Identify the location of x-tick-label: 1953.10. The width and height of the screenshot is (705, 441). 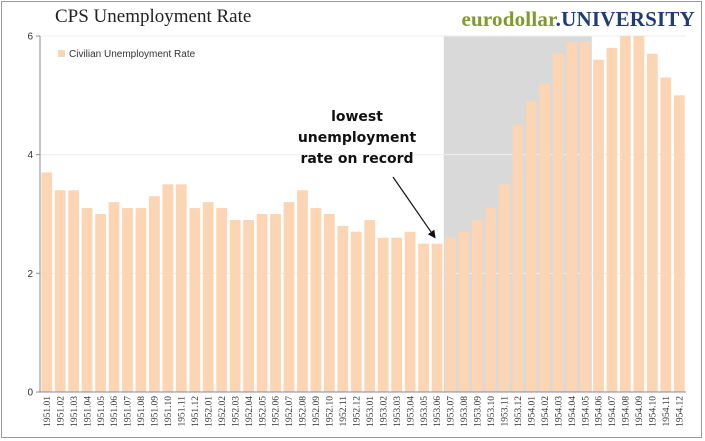
(492, 411).